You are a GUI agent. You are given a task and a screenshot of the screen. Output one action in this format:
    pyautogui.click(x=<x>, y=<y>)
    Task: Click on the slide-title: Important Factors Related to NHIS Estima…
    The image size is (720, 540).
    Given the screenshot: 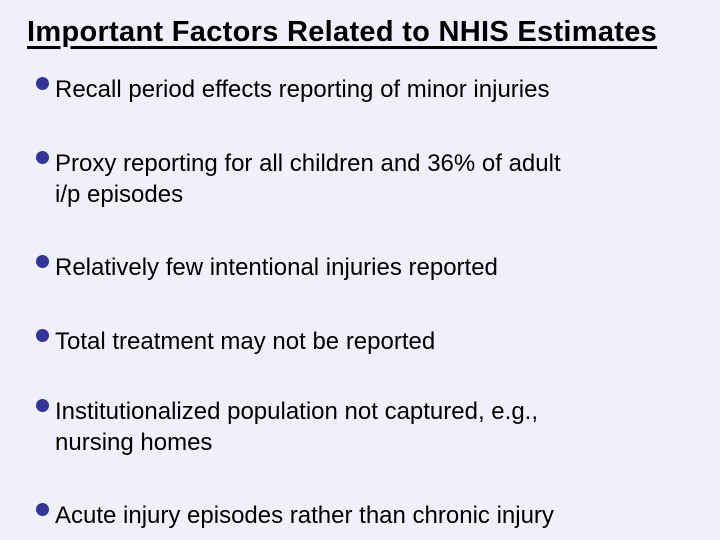 What is the action you would take?
    pyautogui.click(x=342, y=32)
    